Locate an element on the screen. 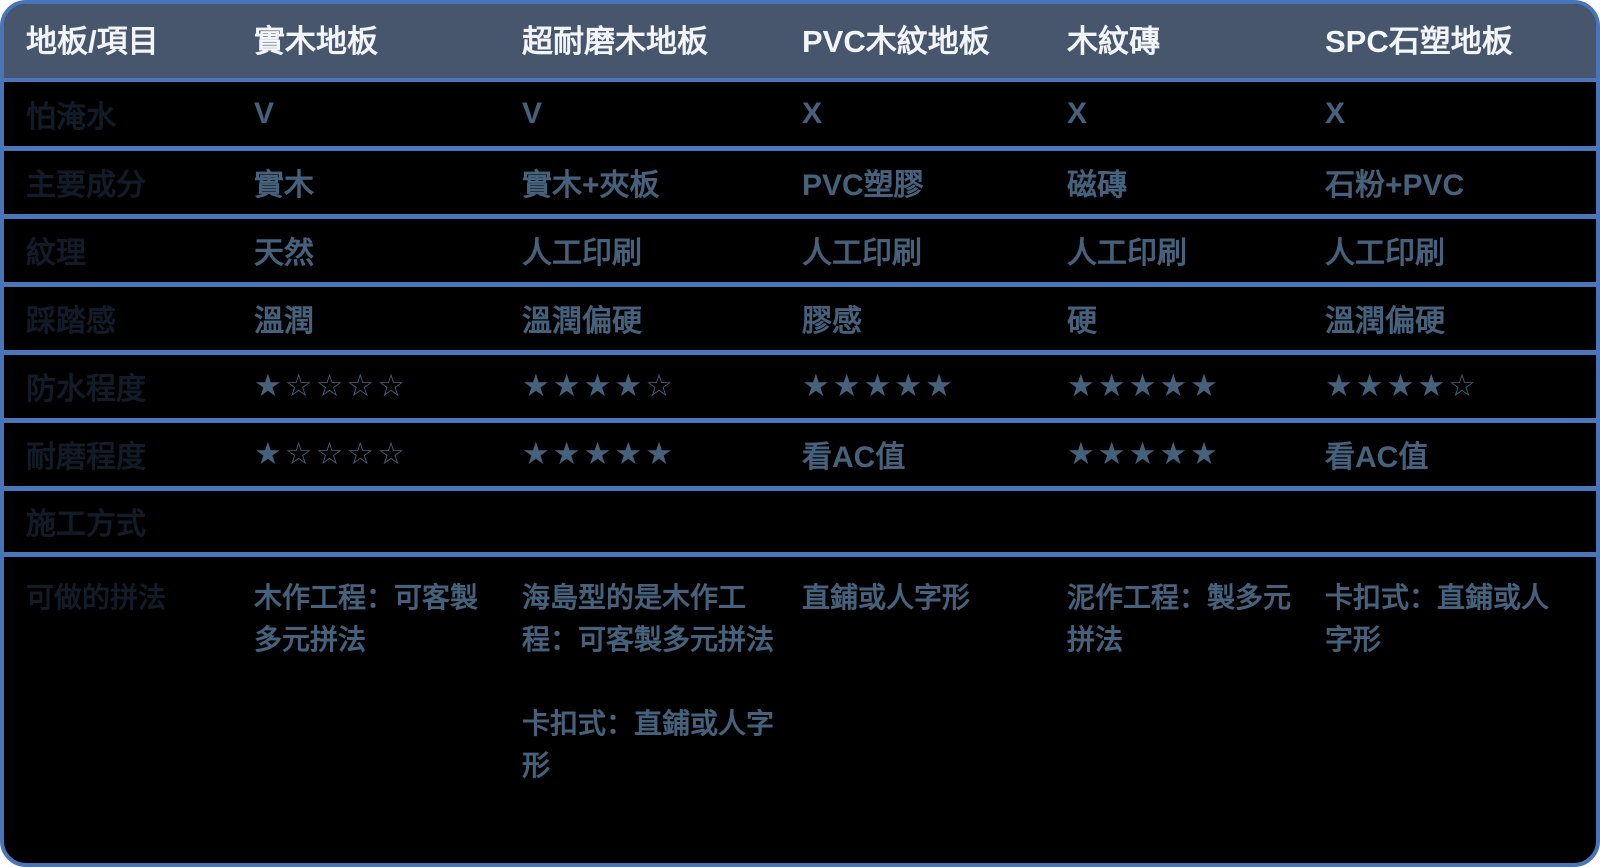 This screenshot has height=867, width=1600. column-header-wood-tile: 木紋磚 is located at coordinates (1196, 43).